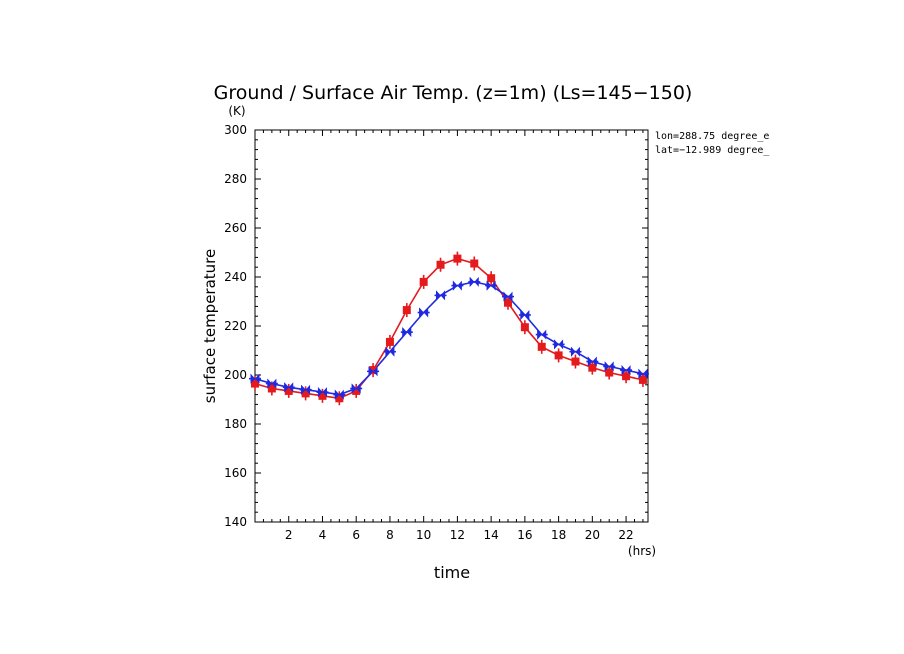 The width and height of the screenshot is (904, 654). What do you see at coordinates (449, 338) in the screenshot?
I see `series-2-line` at bounding box center [449, 338].